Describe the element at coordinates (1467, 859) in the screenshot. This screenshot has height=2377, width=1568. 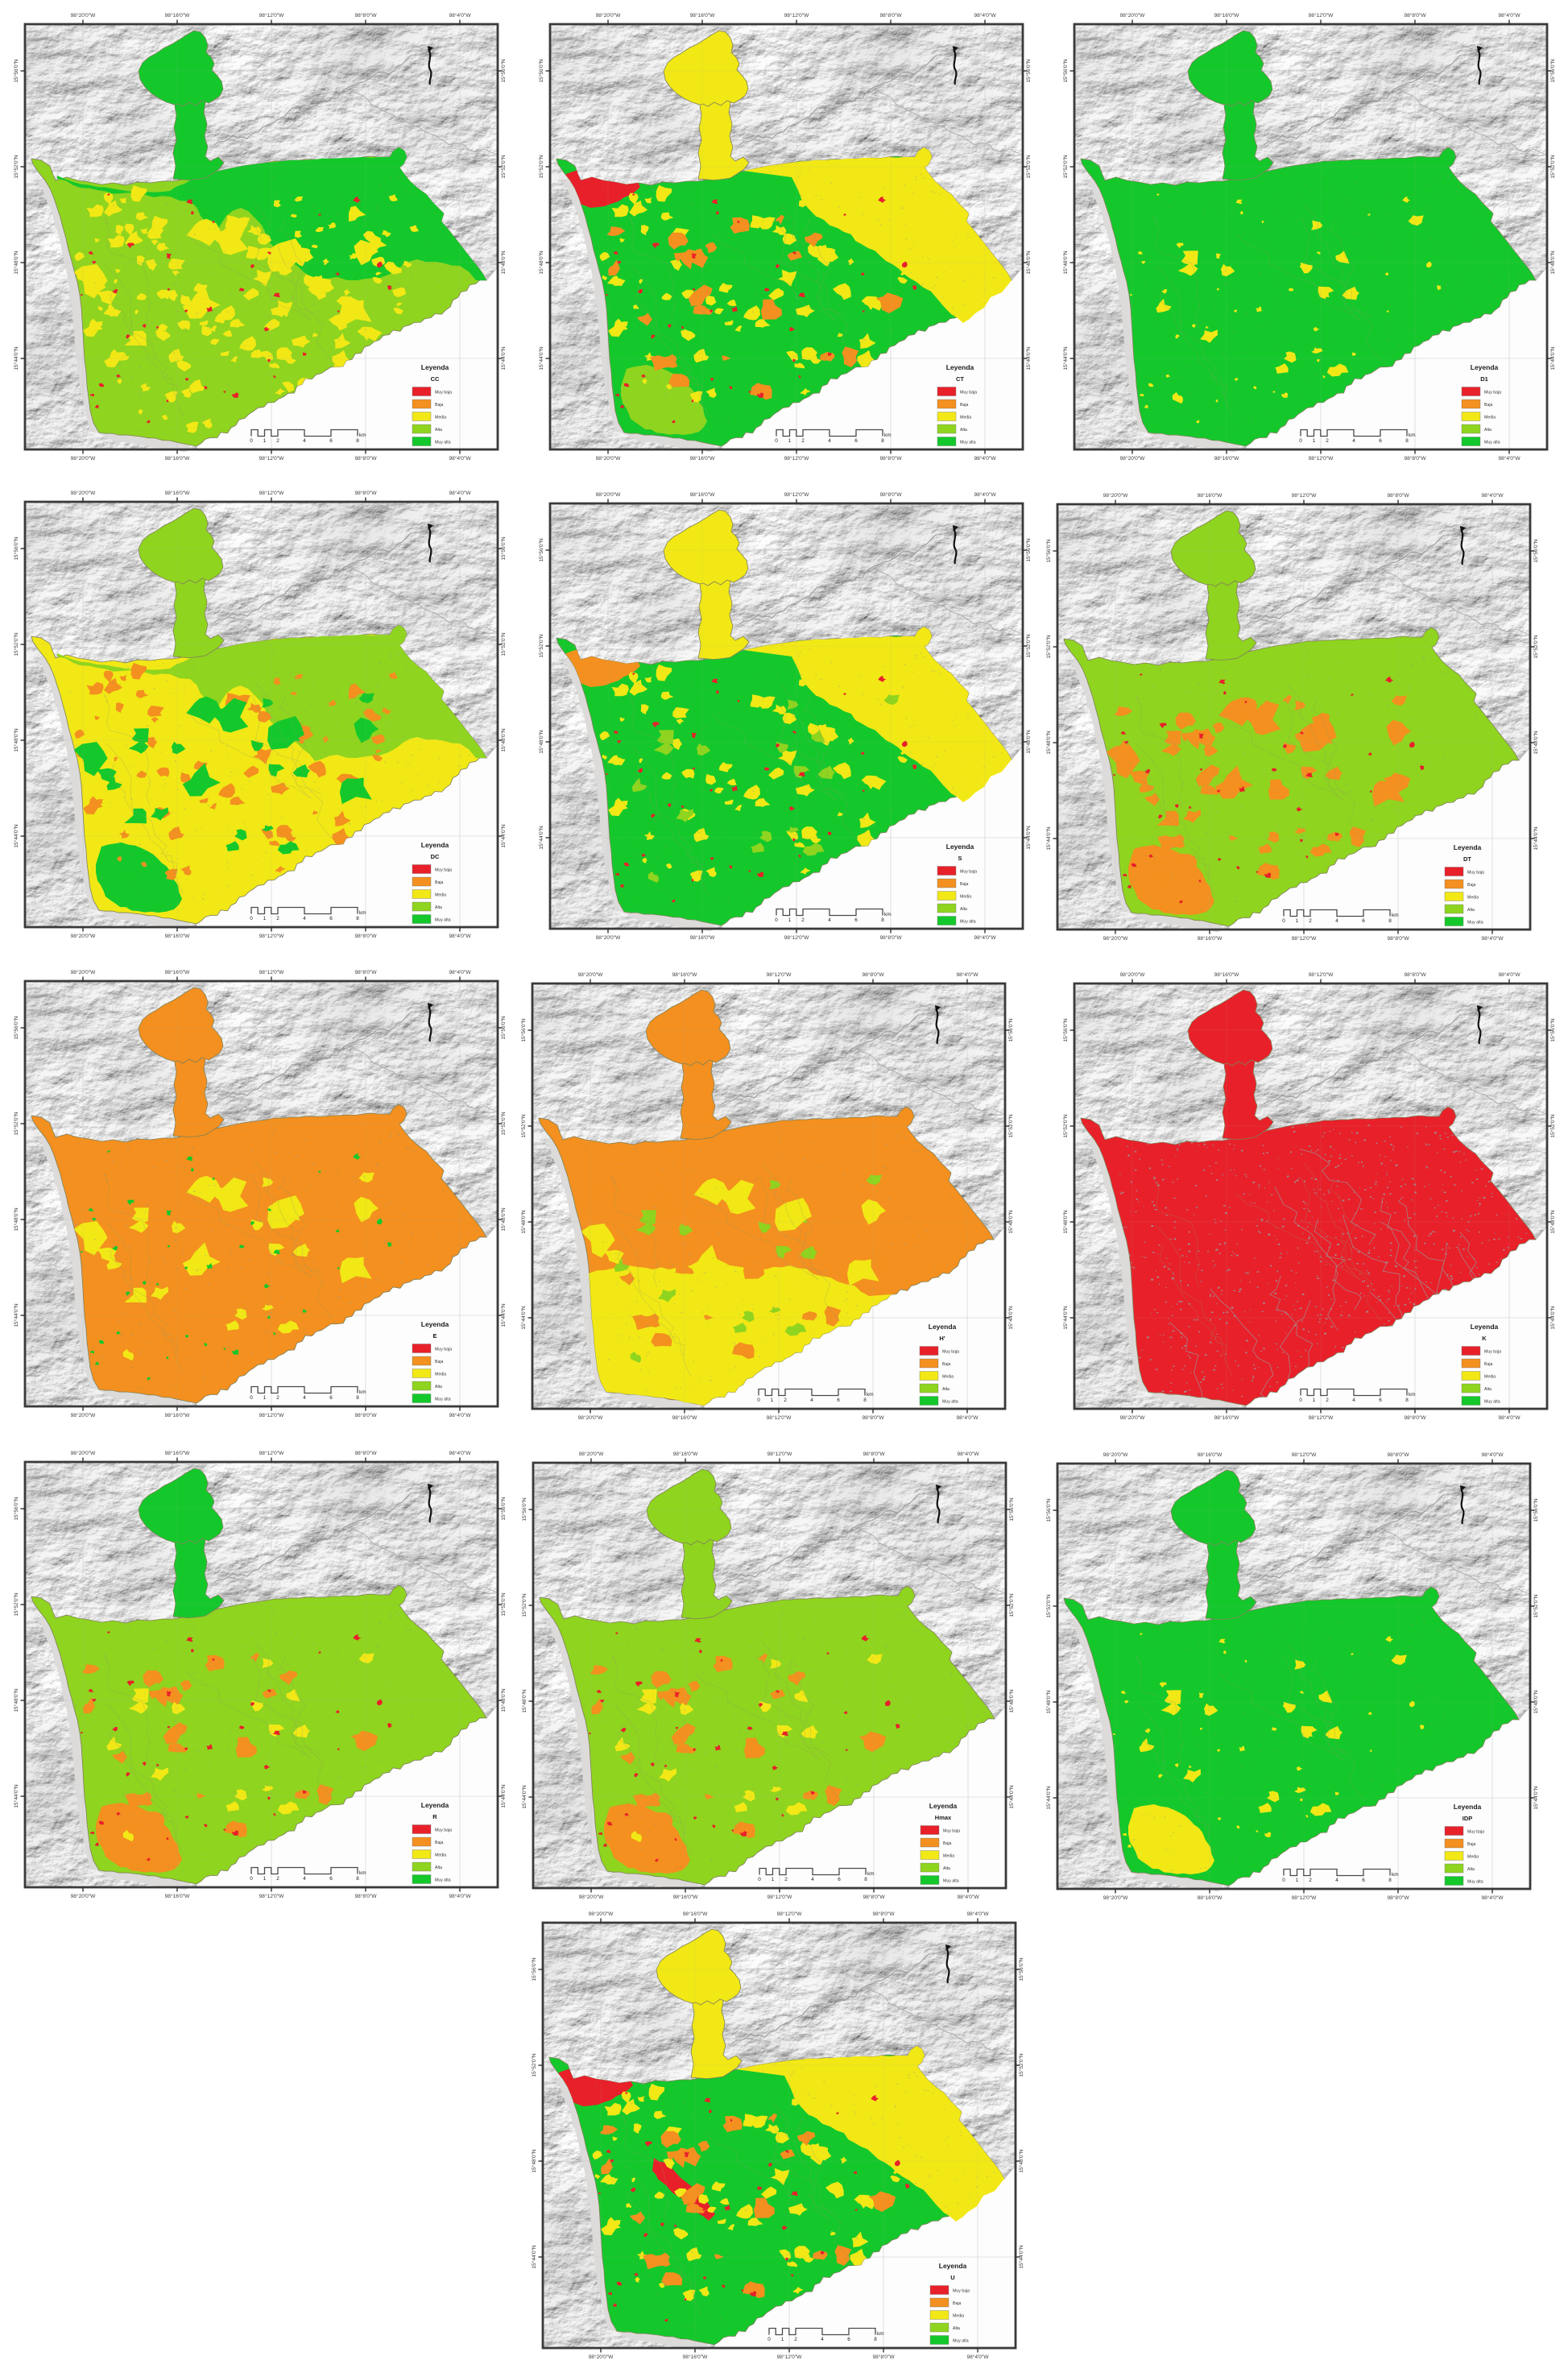
I see `svg-text: DT` at that location.